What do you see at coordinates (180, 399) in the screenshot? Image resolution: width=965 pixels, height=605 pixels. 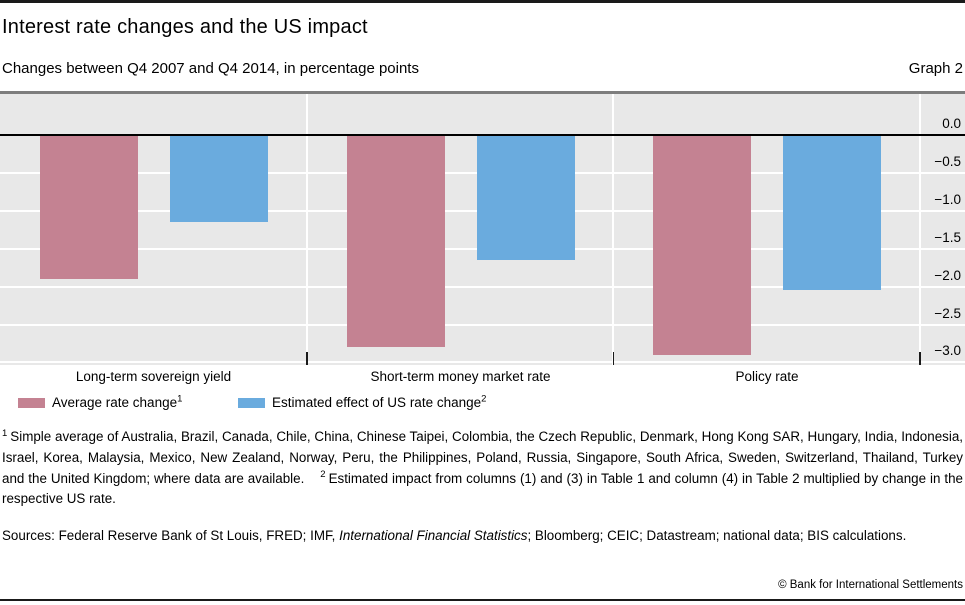 I see `legend-footnote-marker-1: 1` at bounding box center [180, 399].